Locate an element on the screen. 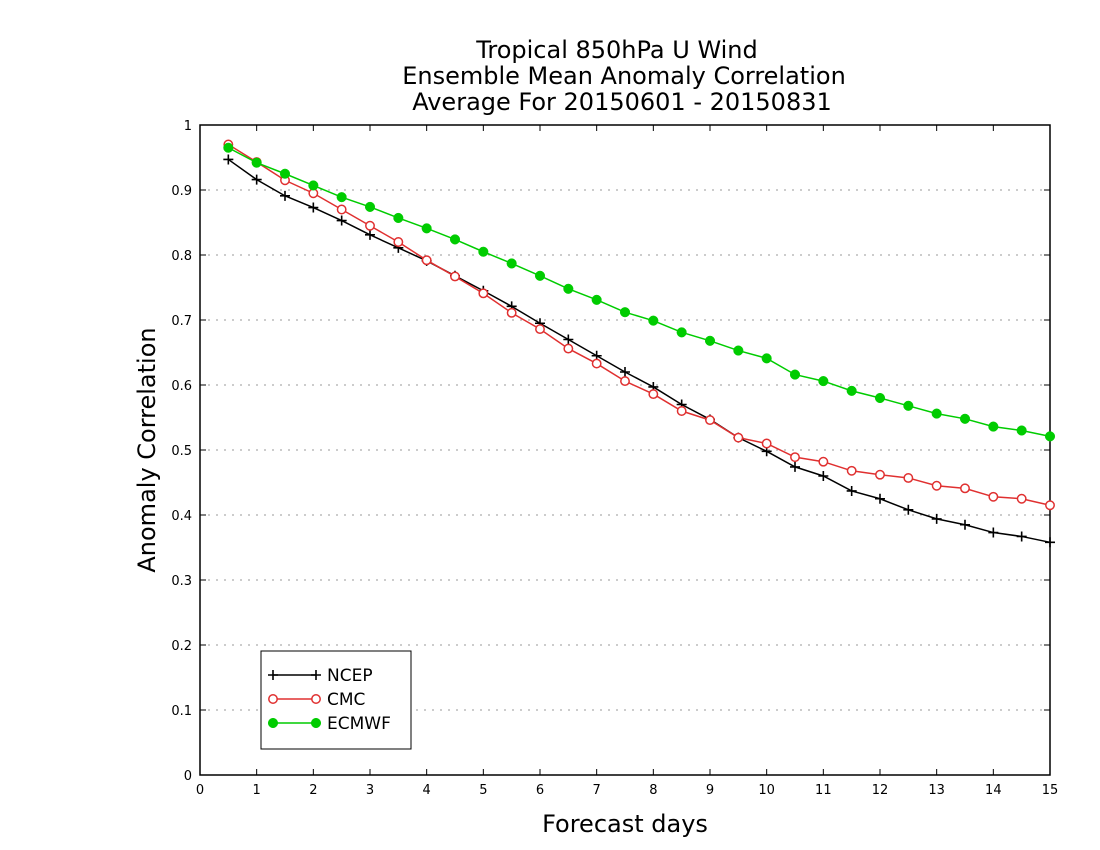  x-tick-label: 15 is located at coordinates (1050, 790).